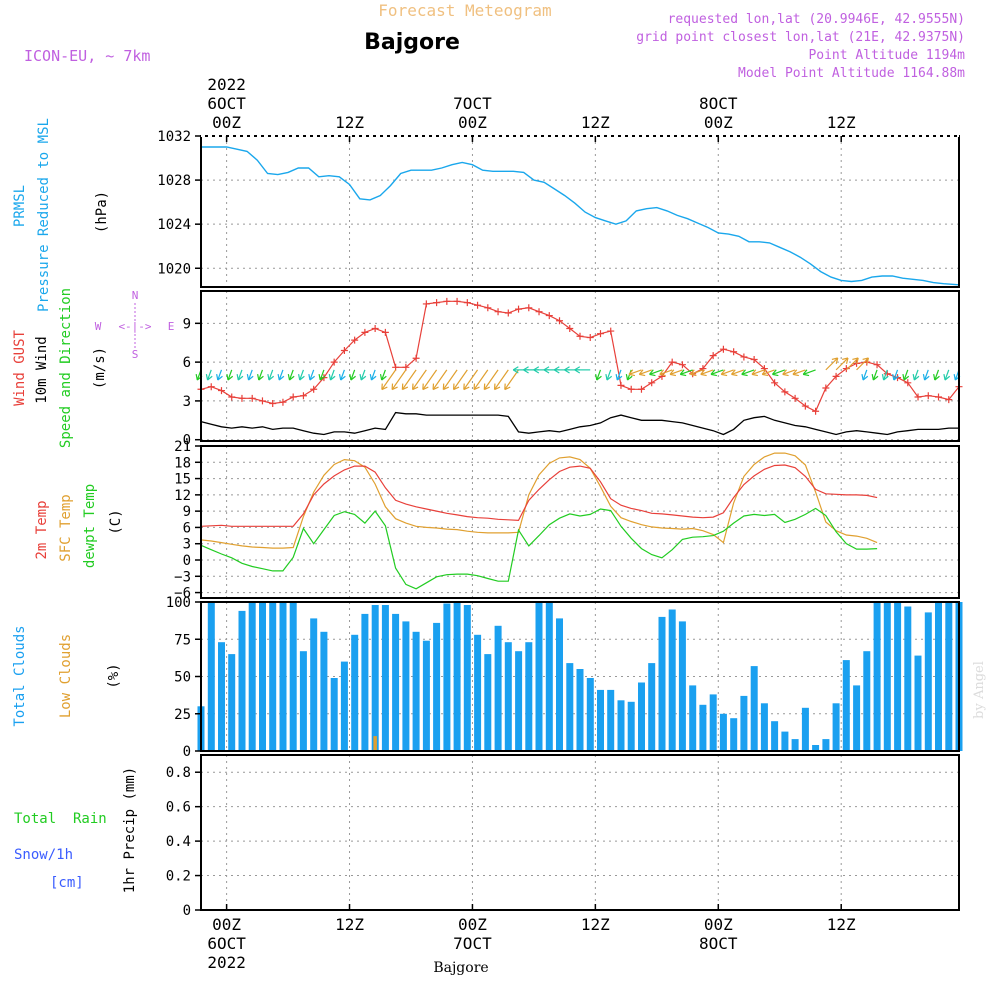 Image resolution: width=1000 pixels, height=1000 pixels. I want to click on legend-cm: [cm], so click(67, 883).